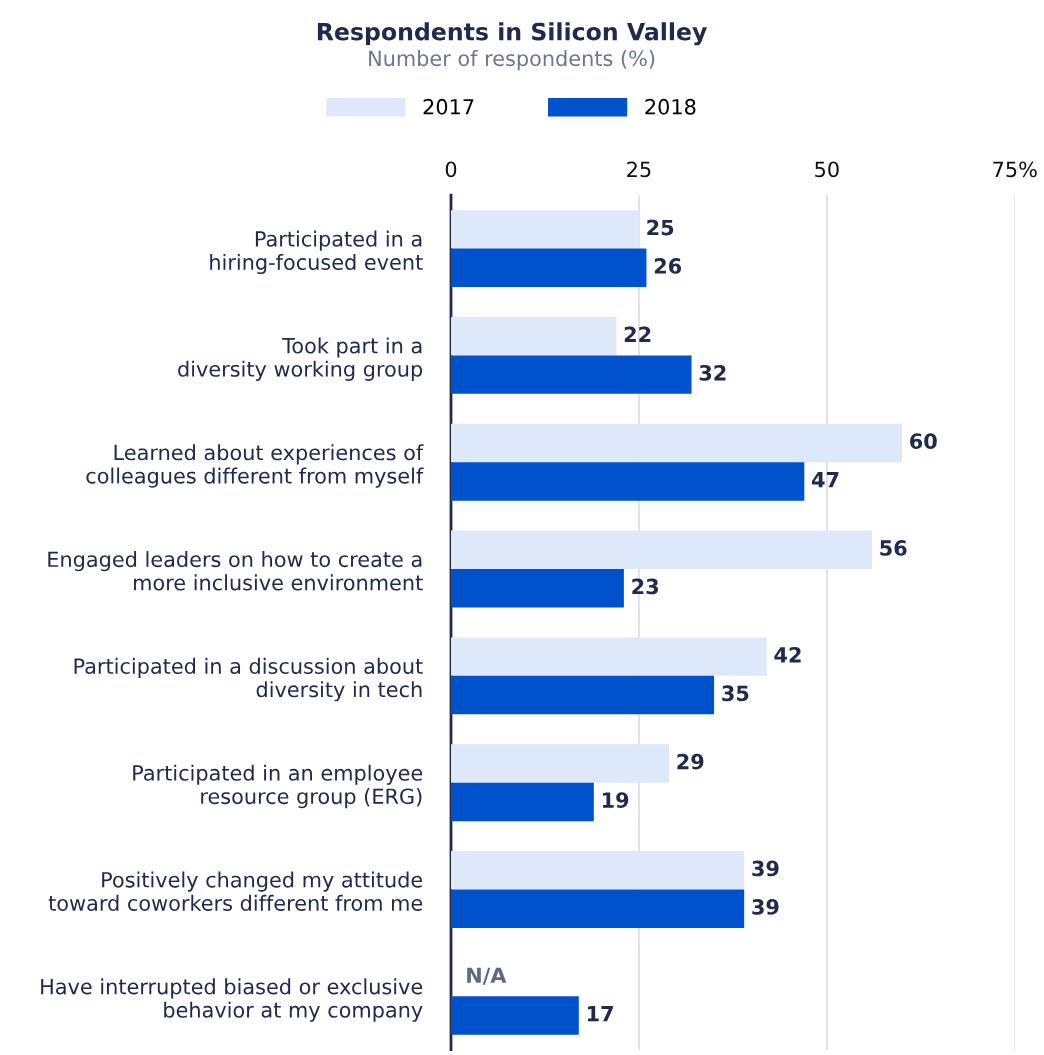 The width and height of the screenshot is (1044, 1055). What do you see at coordinates (787, 654) in the screenshot?
I see `data-label: 42` at bounding box center [787, 654].